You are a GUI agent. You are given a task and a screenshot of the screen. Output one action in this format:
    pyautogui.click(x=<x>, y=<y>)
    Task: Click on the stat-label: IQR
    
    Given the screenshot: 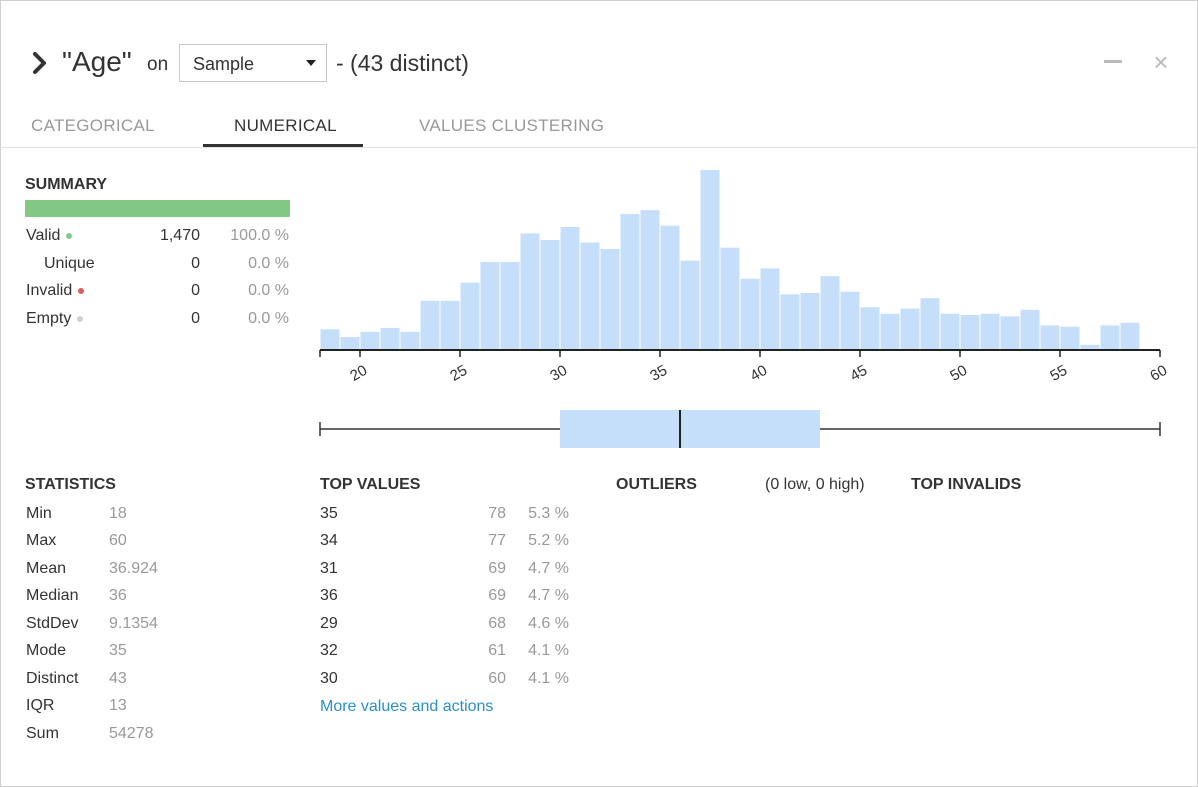 What is the action you would take?
    pyautogui.click(x=40, y=706)
    